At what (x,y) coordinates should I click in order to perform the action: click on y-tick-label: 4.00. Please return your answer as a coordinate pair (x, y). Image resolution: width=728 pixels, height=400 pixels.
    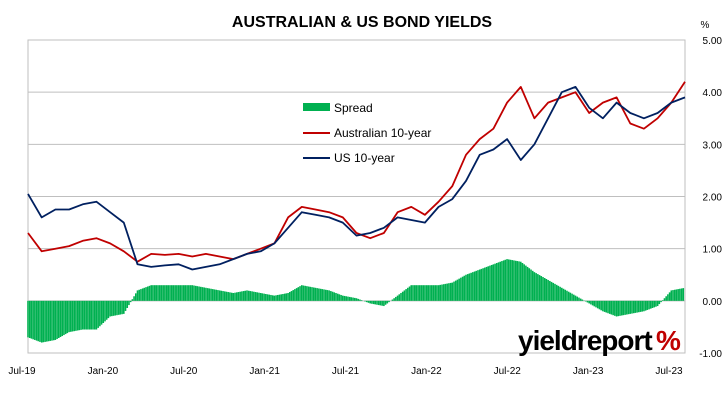
    Looking at the image, I should click on (713, 93).